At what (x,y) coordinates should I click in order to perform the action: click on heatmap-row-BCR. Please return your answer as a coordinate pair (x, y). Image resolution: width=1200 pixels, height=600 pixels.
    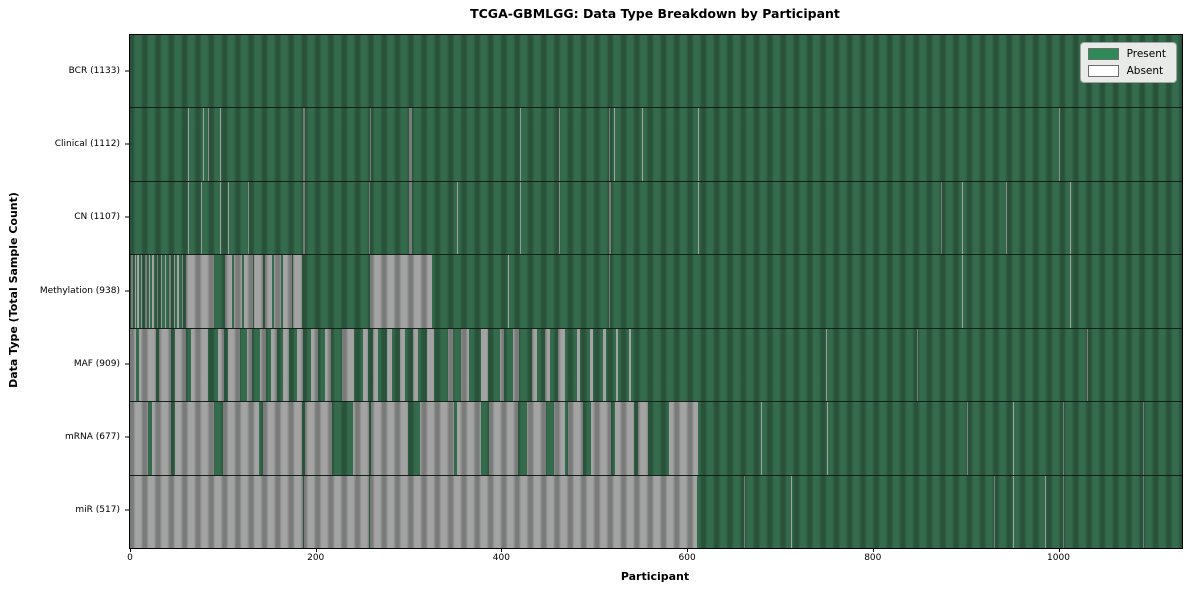
    Looking at the image, I should click on (656, 71).